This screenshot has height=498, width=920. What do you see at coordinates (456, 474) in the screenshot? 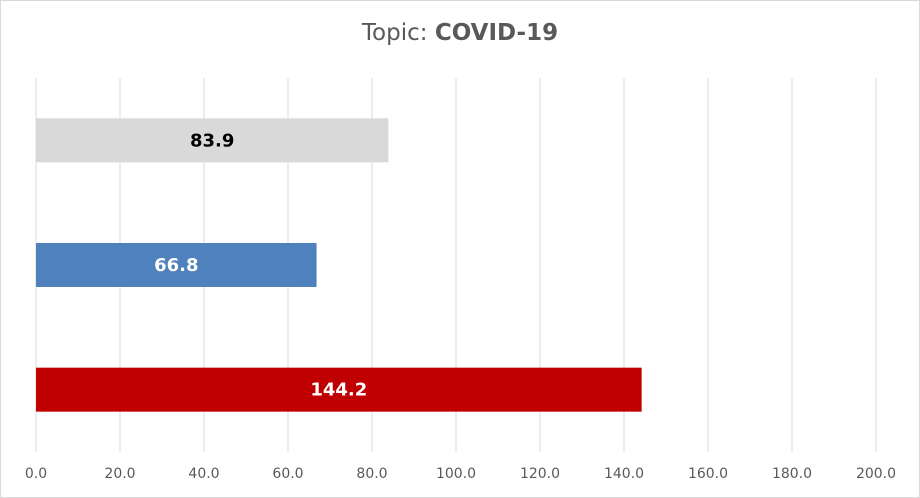
I see `x-tick-label: 100.0` at bounding box center [456, 474].